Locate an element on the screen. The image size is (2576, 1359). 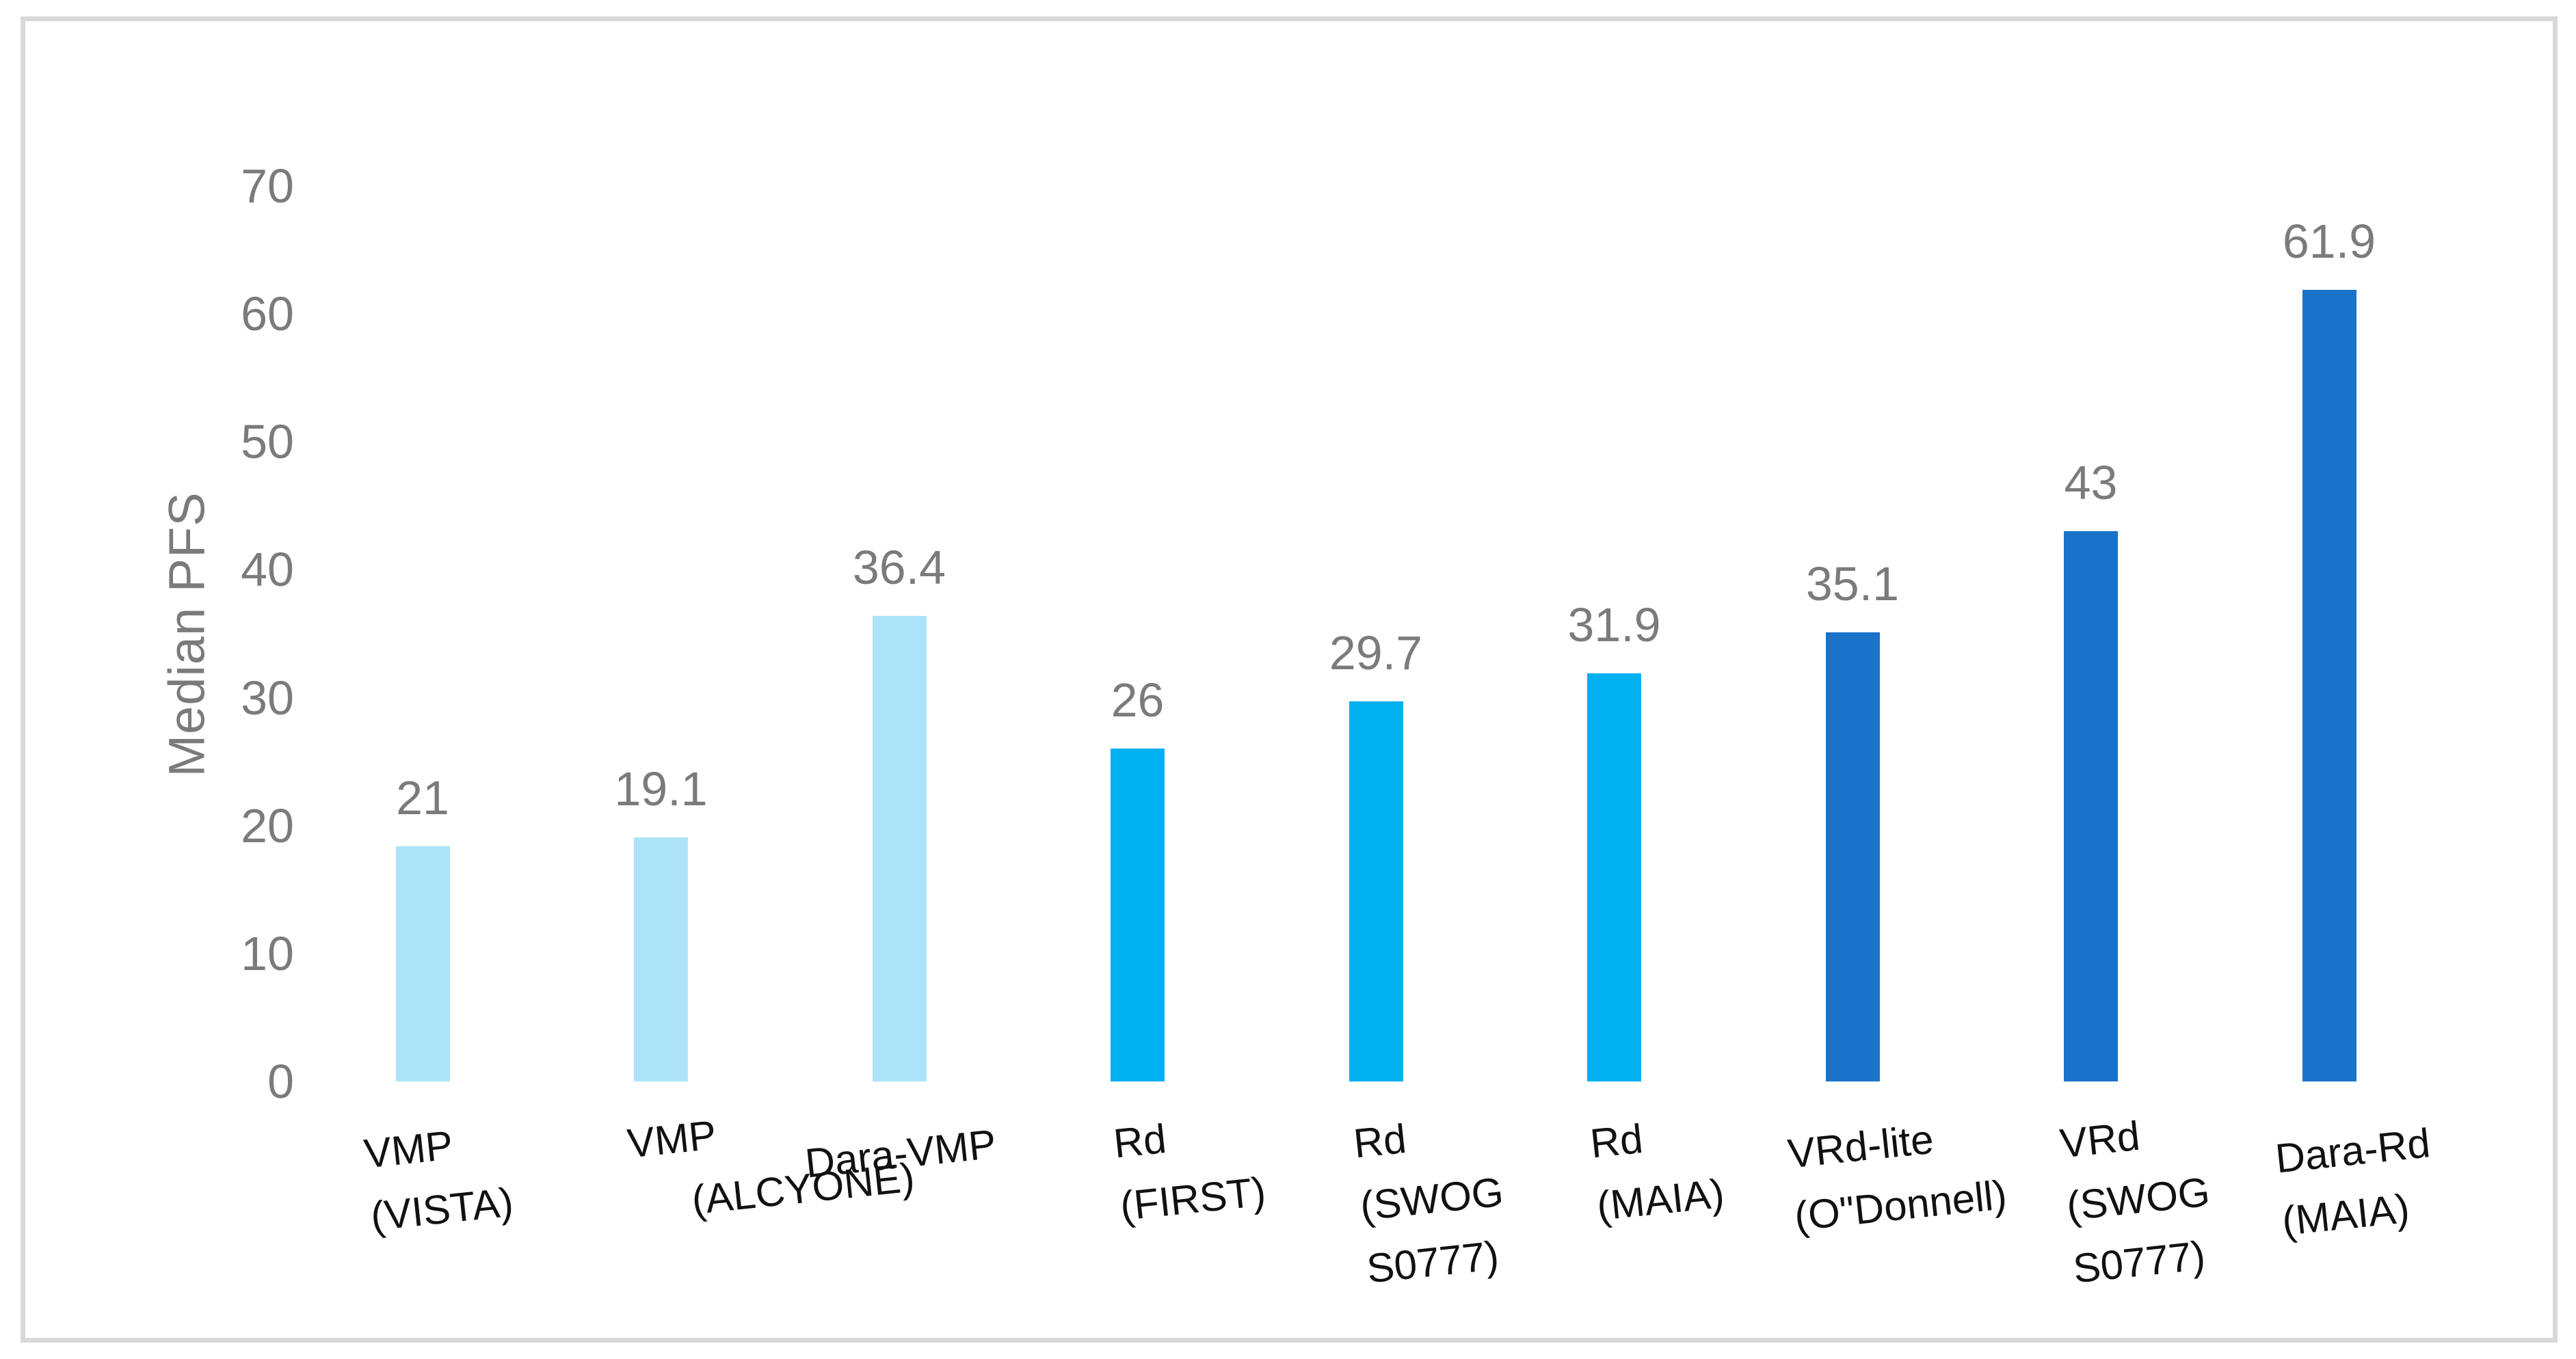
category-label: VMP (VISTA) is located at coordinates (438, 1178).